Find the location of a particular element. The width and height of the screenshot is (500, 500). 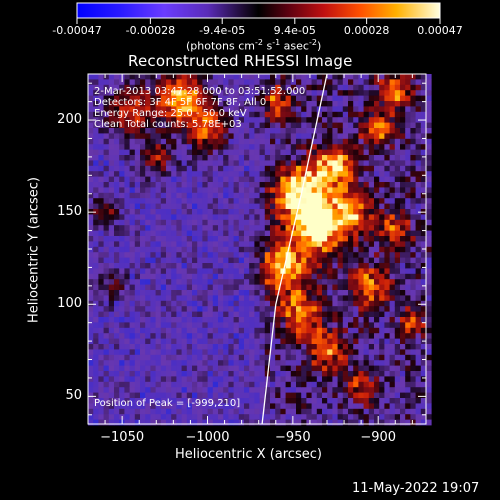

info-time-range: 2-Mar-2013 03:47:28.000 to 03:51:52.000 is located at coordinates (200, 91).